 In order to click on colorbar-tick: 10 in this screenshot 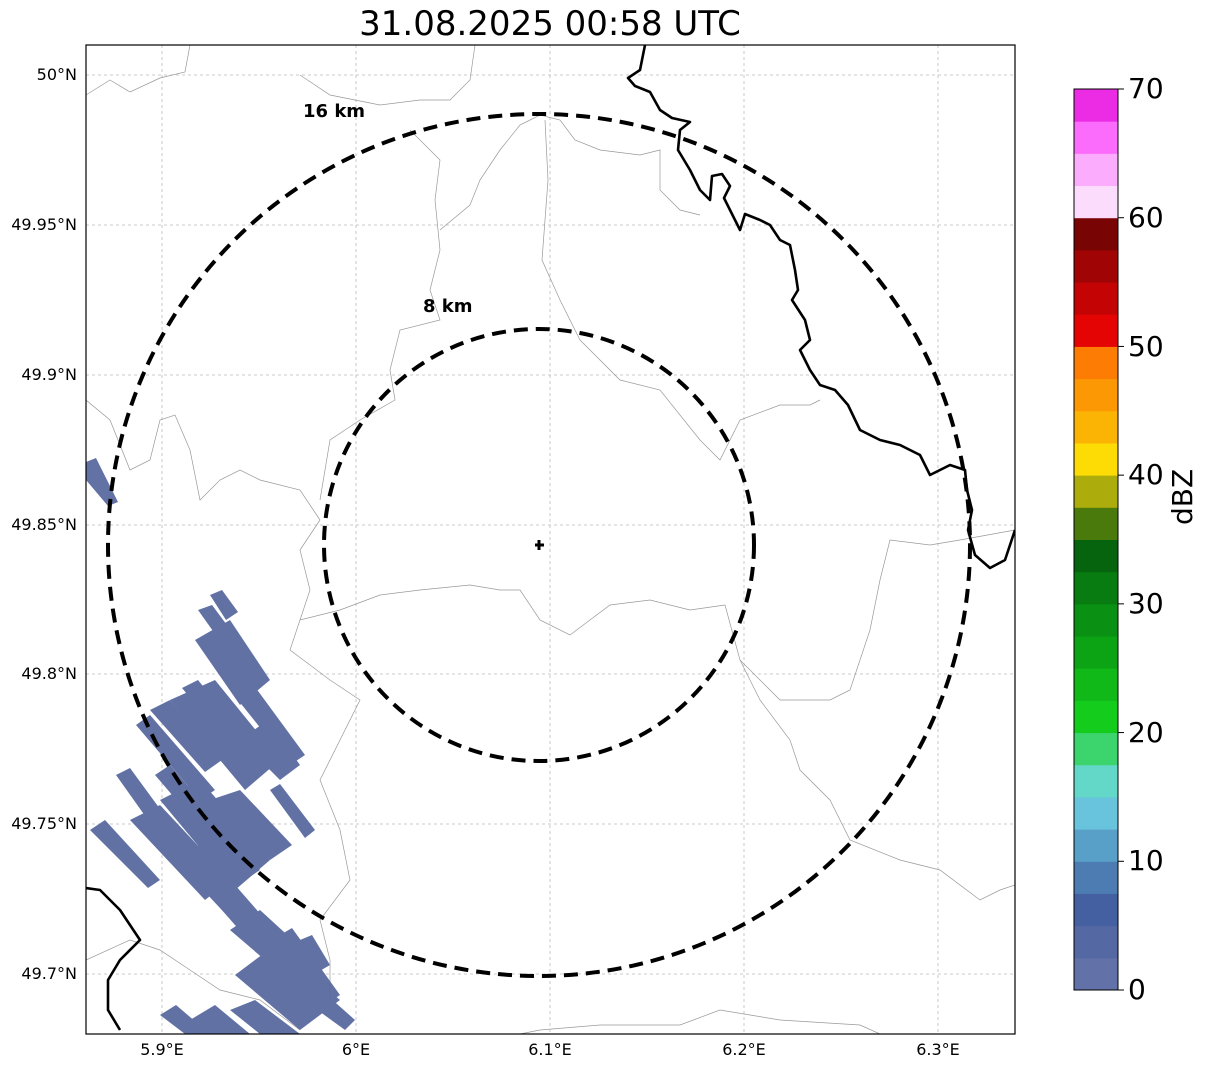, I will do `click(1146, 860)`.